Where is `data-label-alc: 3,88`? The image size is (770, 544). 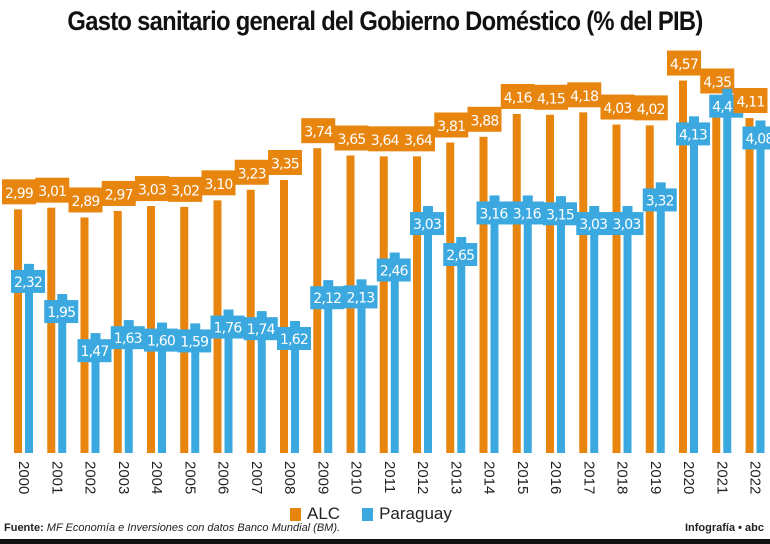
data-label-alc: 3,88 is located at coordinates (485, 121).